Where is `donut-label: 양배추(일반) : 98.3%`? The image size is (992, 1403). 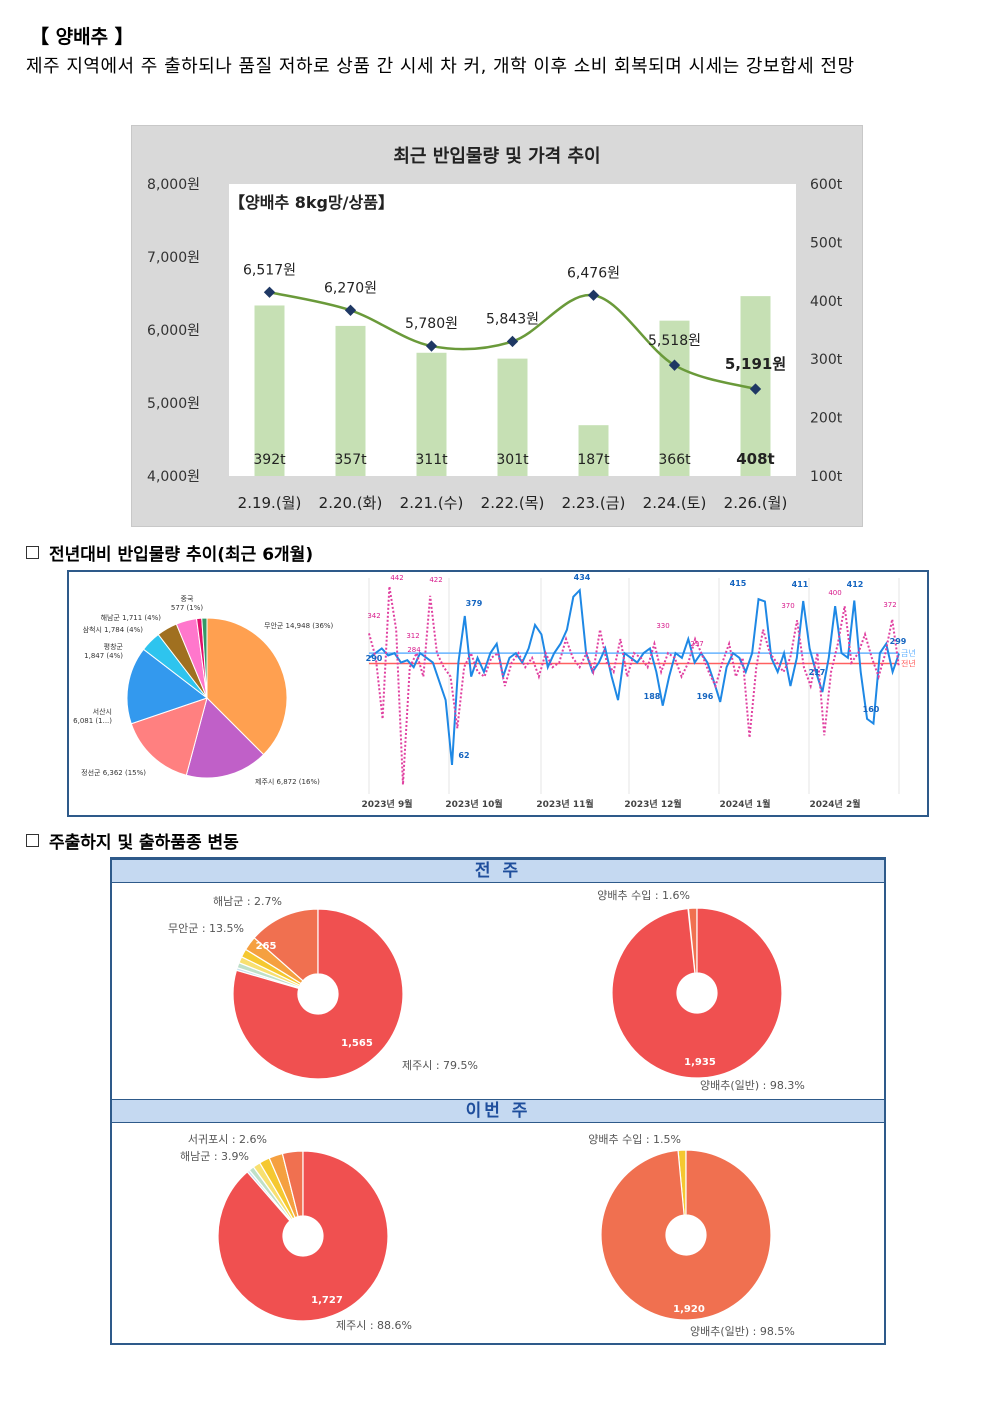 donut-label: 양배추(일반) : 98.3% is located at coordinates (752, 1085).